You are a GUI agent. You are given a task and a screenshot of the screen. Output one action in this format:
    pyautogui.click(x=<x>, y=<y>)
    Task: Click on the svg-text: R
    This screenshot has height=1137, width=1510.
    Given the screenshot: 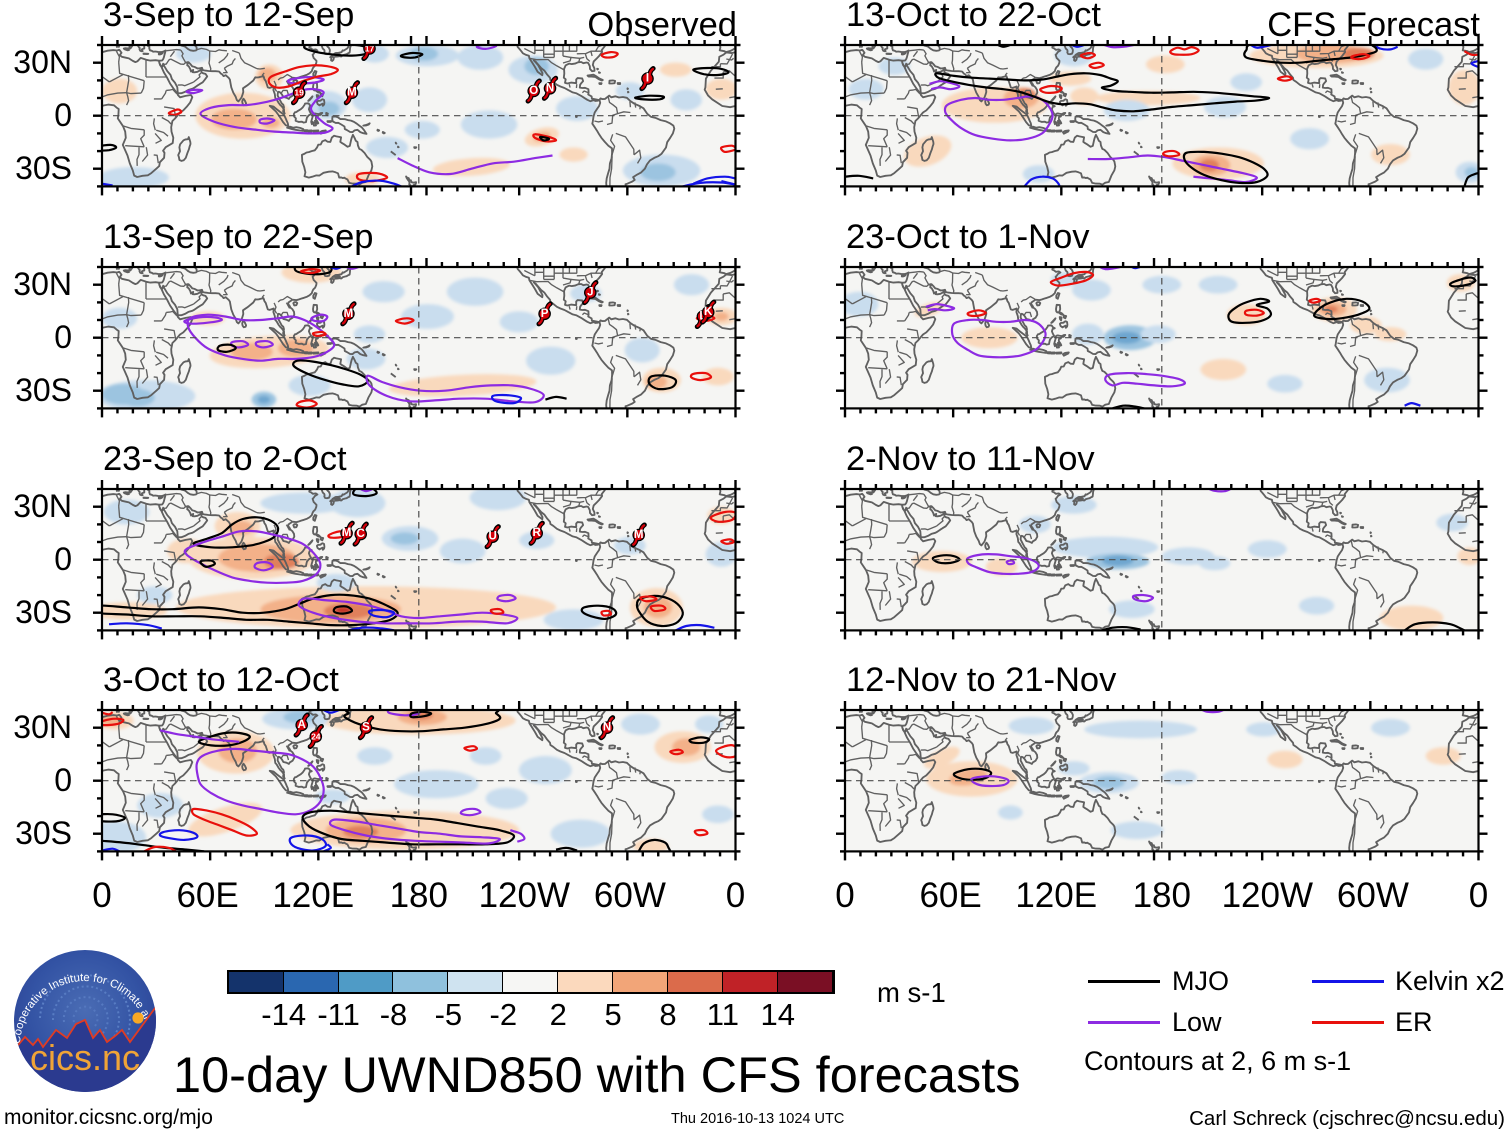 What is the action you would take?
    pyautogui.click(x=537, y=533)
    